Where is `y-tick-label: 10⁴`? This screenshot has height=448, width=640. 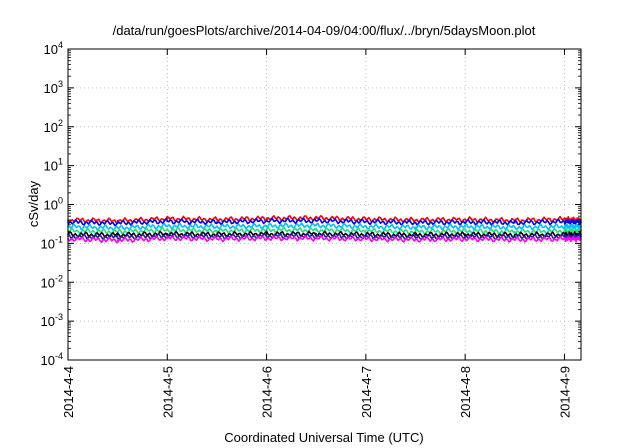
y-tick-label: 10⁴ is located at coordinates (53, 48).